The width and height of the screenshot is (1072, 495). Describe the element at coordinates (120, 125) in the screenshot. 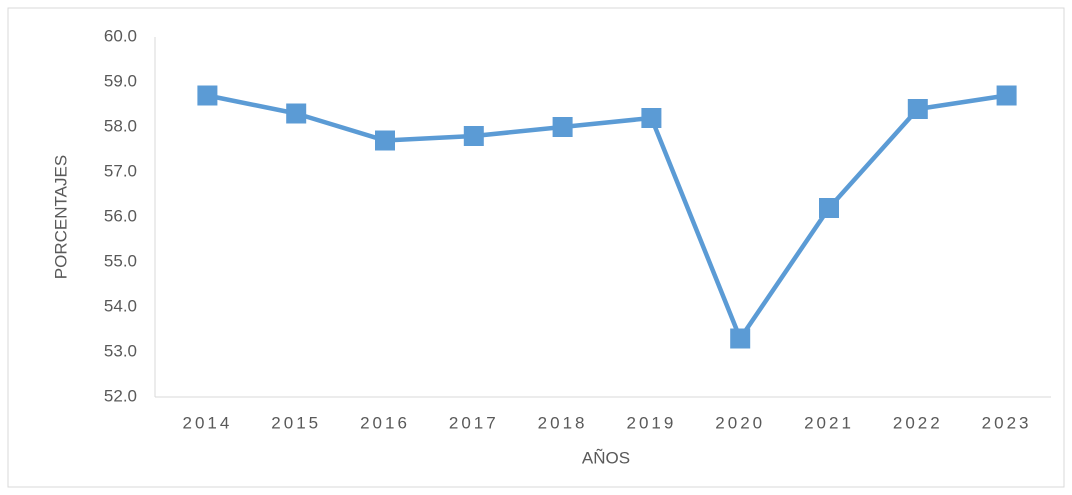

I see `y-tick-label: 58.0` at that location.